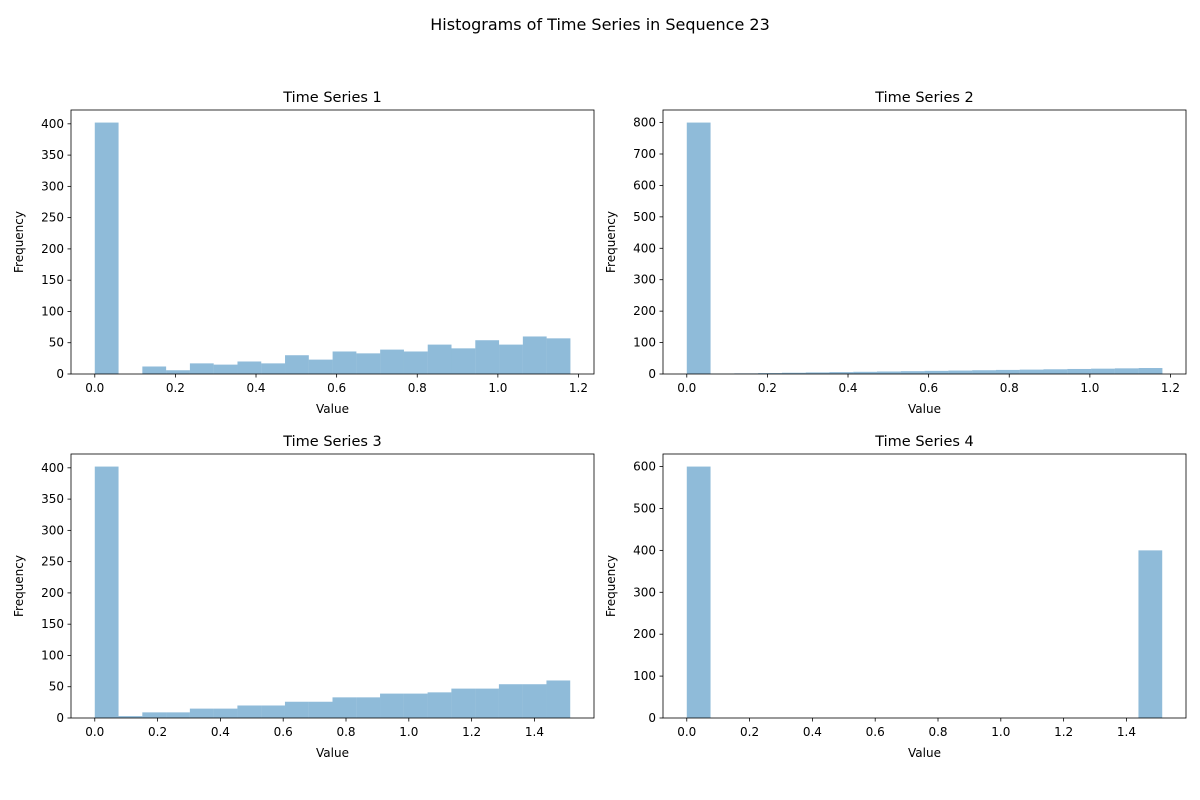 The image size is (1200, 800). Describe the element at coordinates (600, 24) in the screenshot. I see `figure-title: Histograms of Time Series in Sequence 23` at that location.